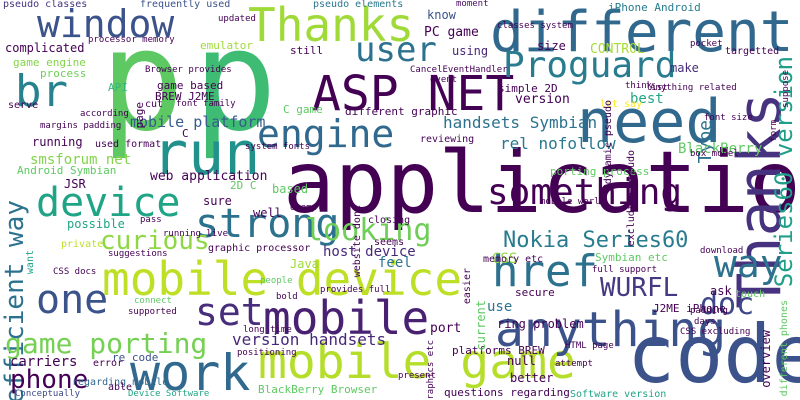 This screenshot has width=800, height=400. I want to click on cloud-word: J2ME iPhone, so click(689, 308).